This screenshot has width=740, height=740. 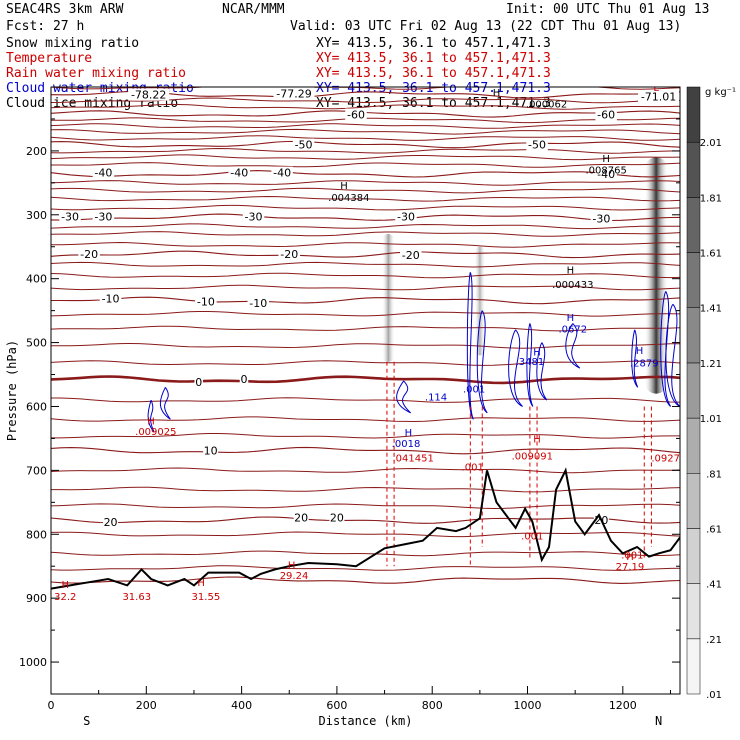 I want to click on temp-label: -20, so click(x=89, y=254).